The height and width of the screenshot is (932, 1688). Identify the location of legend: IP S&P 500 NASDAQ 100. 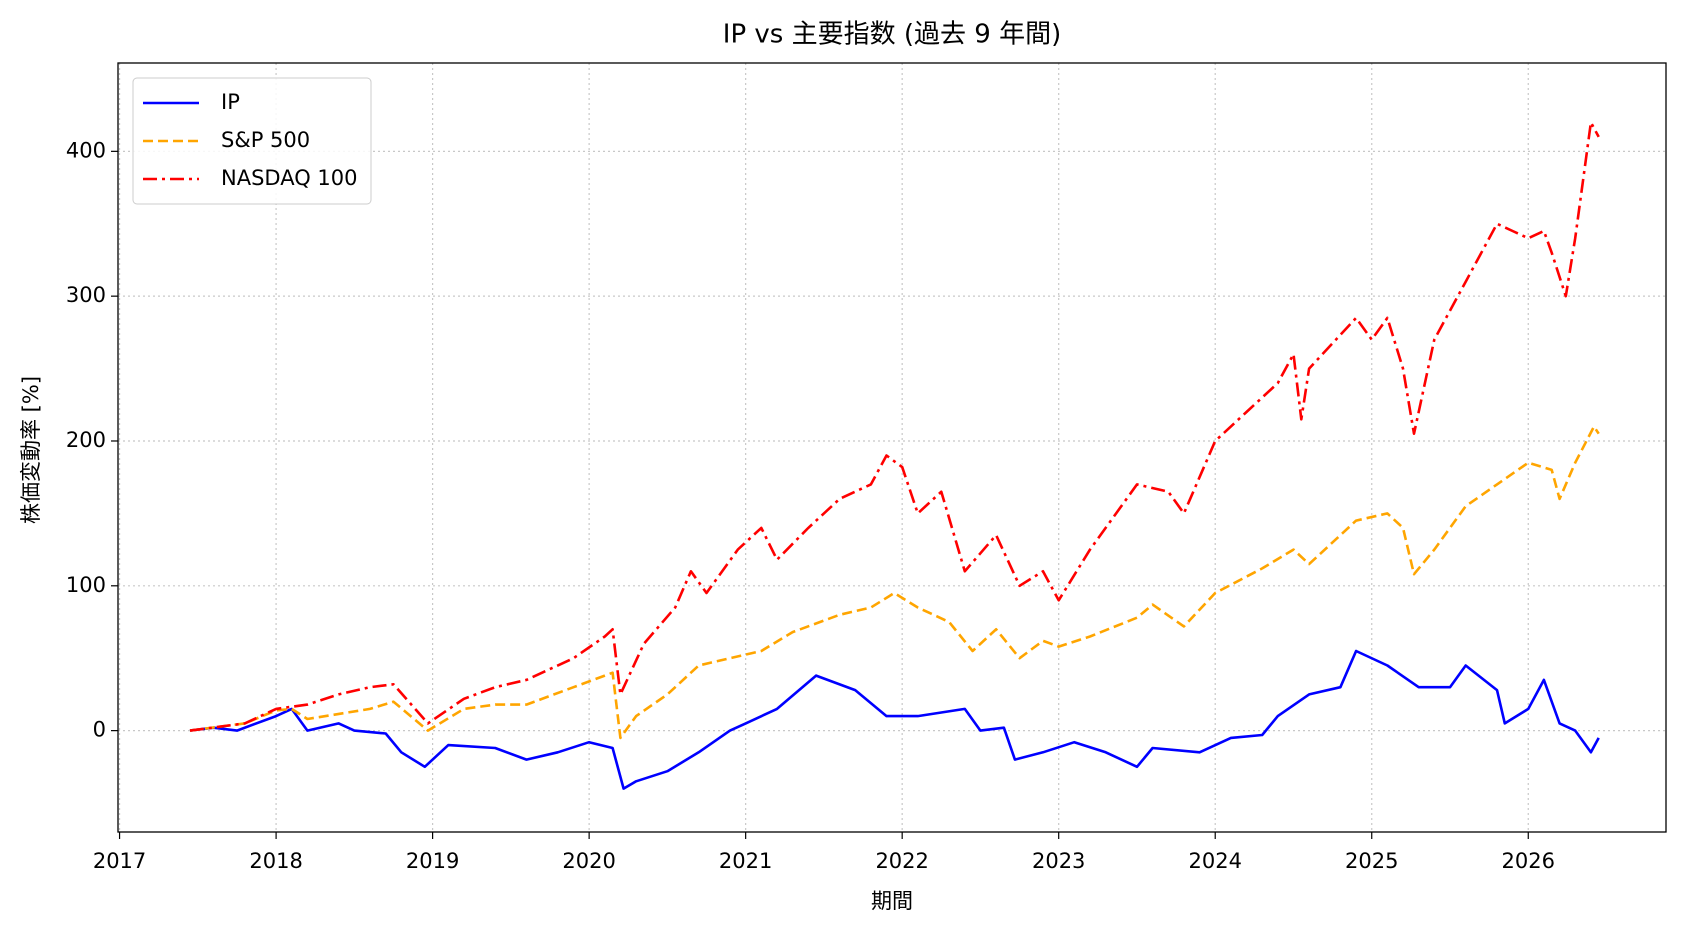
(252, 141).